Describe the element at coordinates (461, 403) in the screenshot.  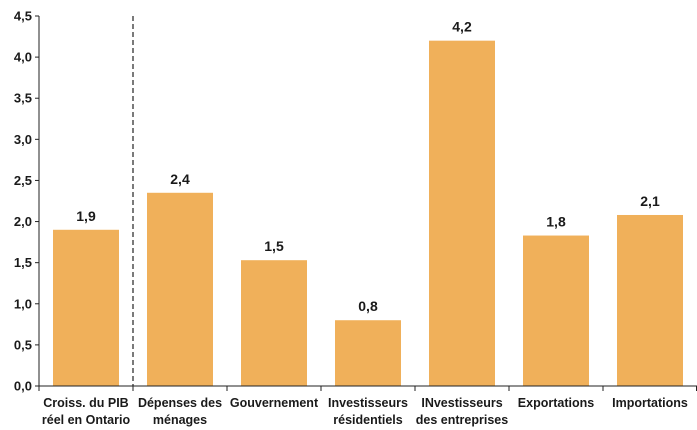
I see `category-label: INvestisseurs` at that location.